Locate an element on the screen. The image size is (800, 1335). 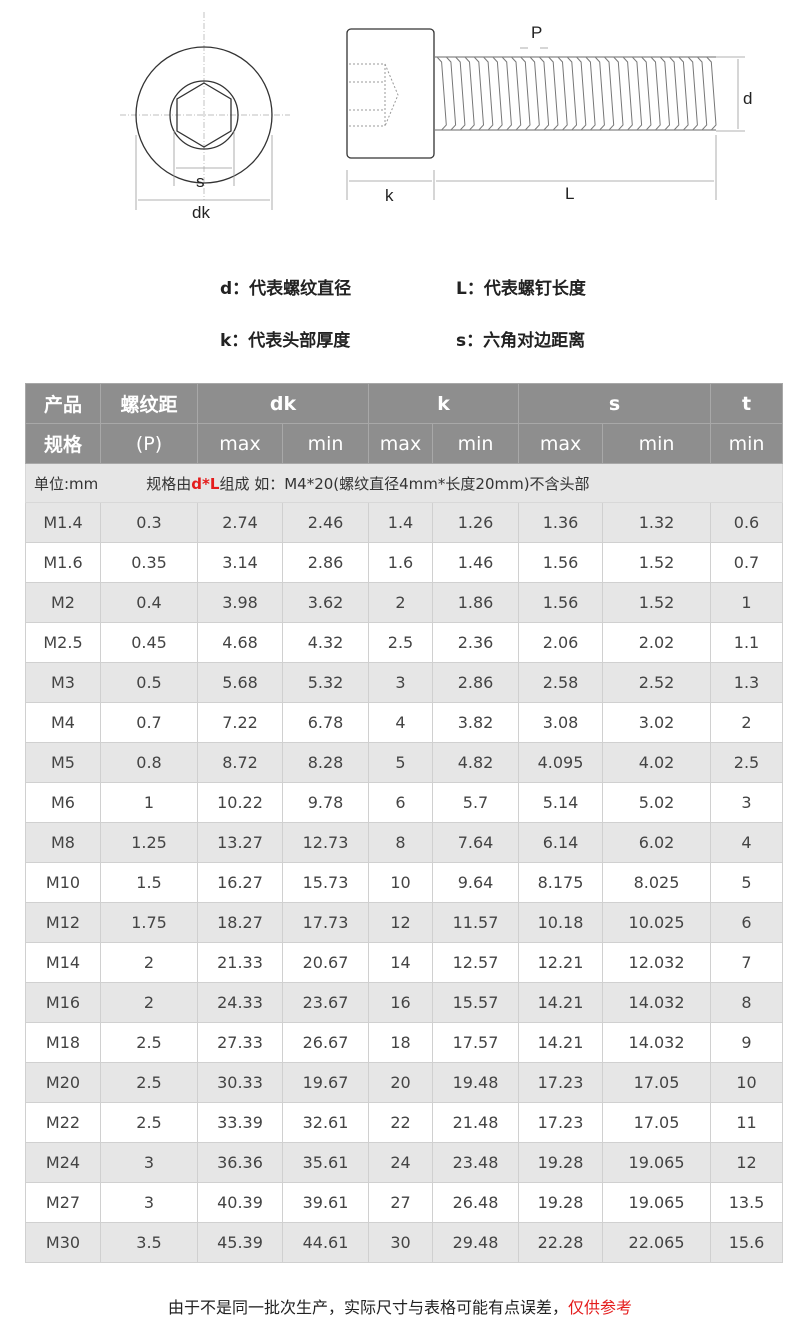
cell-dk-max: 5.68 is located at coordinates (240, 682).